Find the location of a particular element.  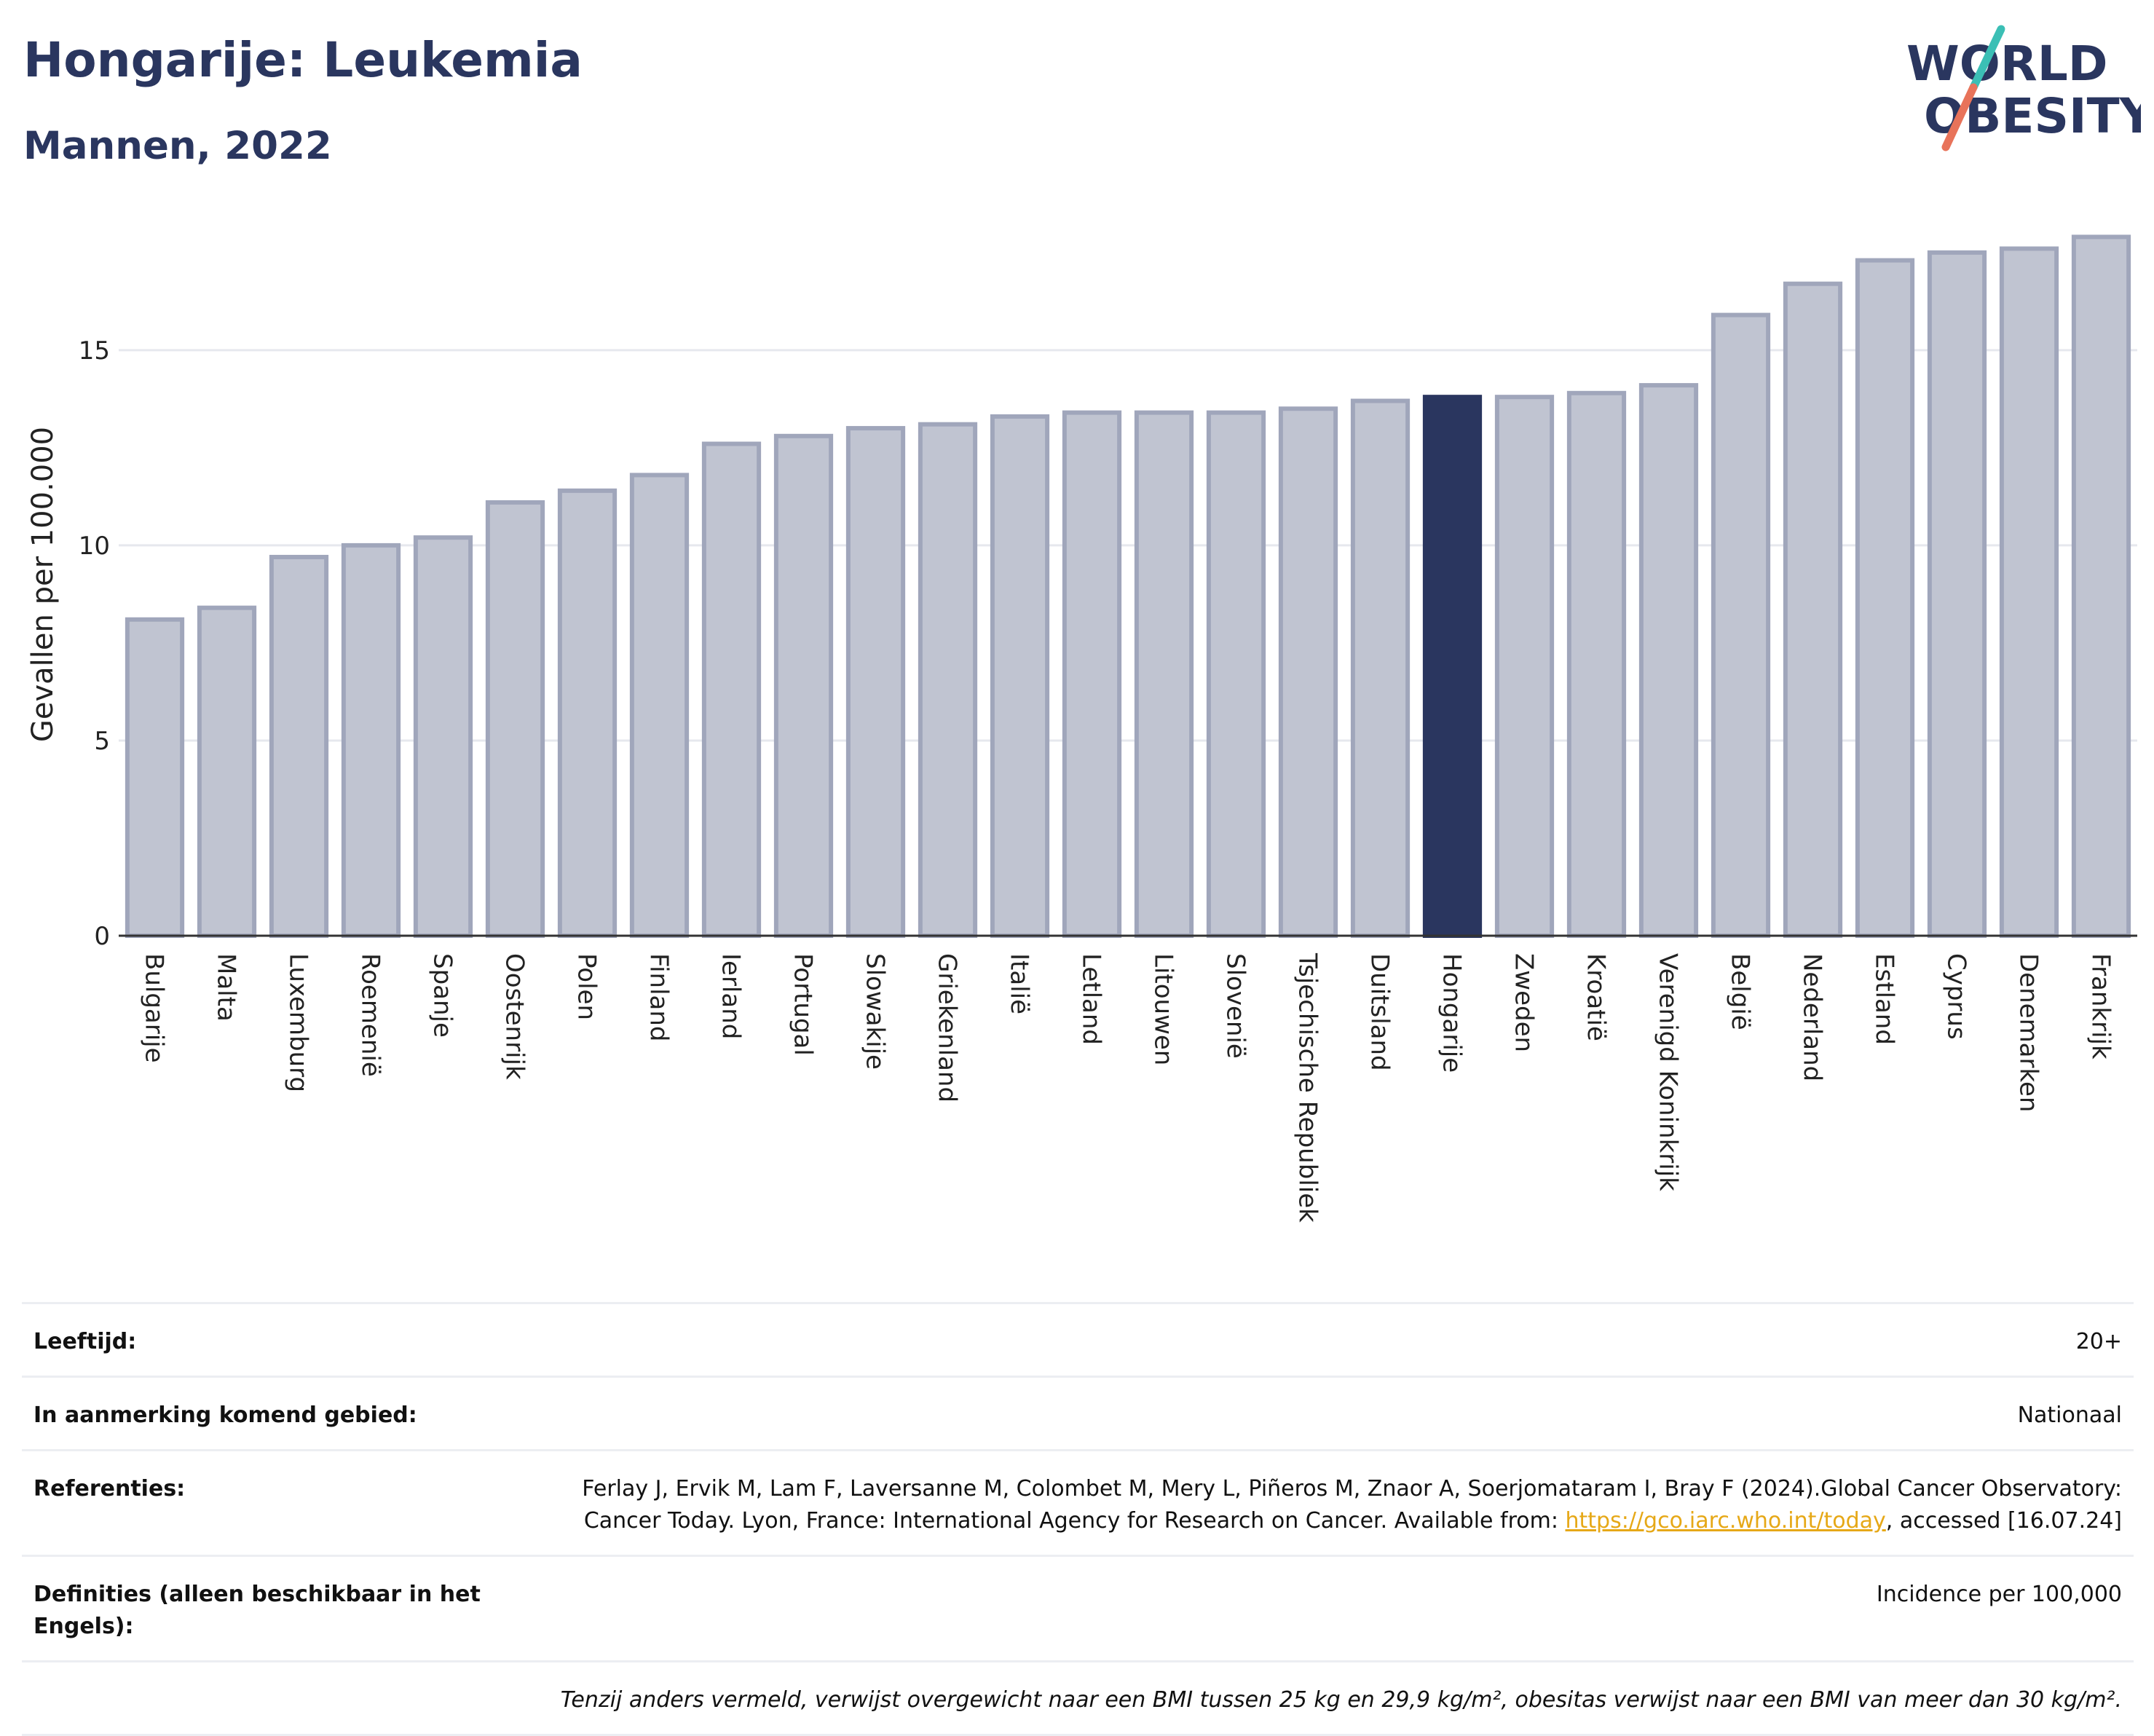

x-tick-label: Denemarken is located at coordinates (2028, 1032).